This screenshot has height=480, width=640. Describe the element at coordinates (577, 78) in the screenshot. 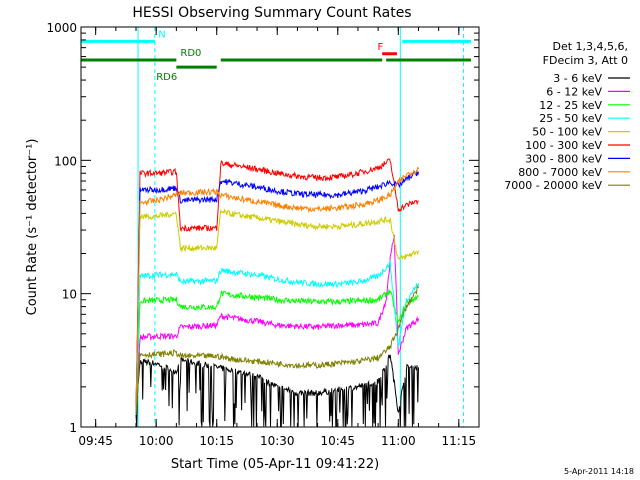

I see `legend-label-1: 3 - 6 keV` at that location.